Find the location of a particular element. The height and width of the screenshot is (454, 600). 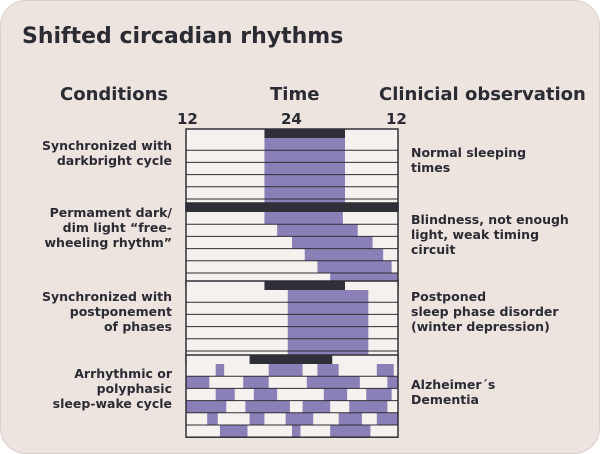

observation-line: times is located at coordinates (431, 167).